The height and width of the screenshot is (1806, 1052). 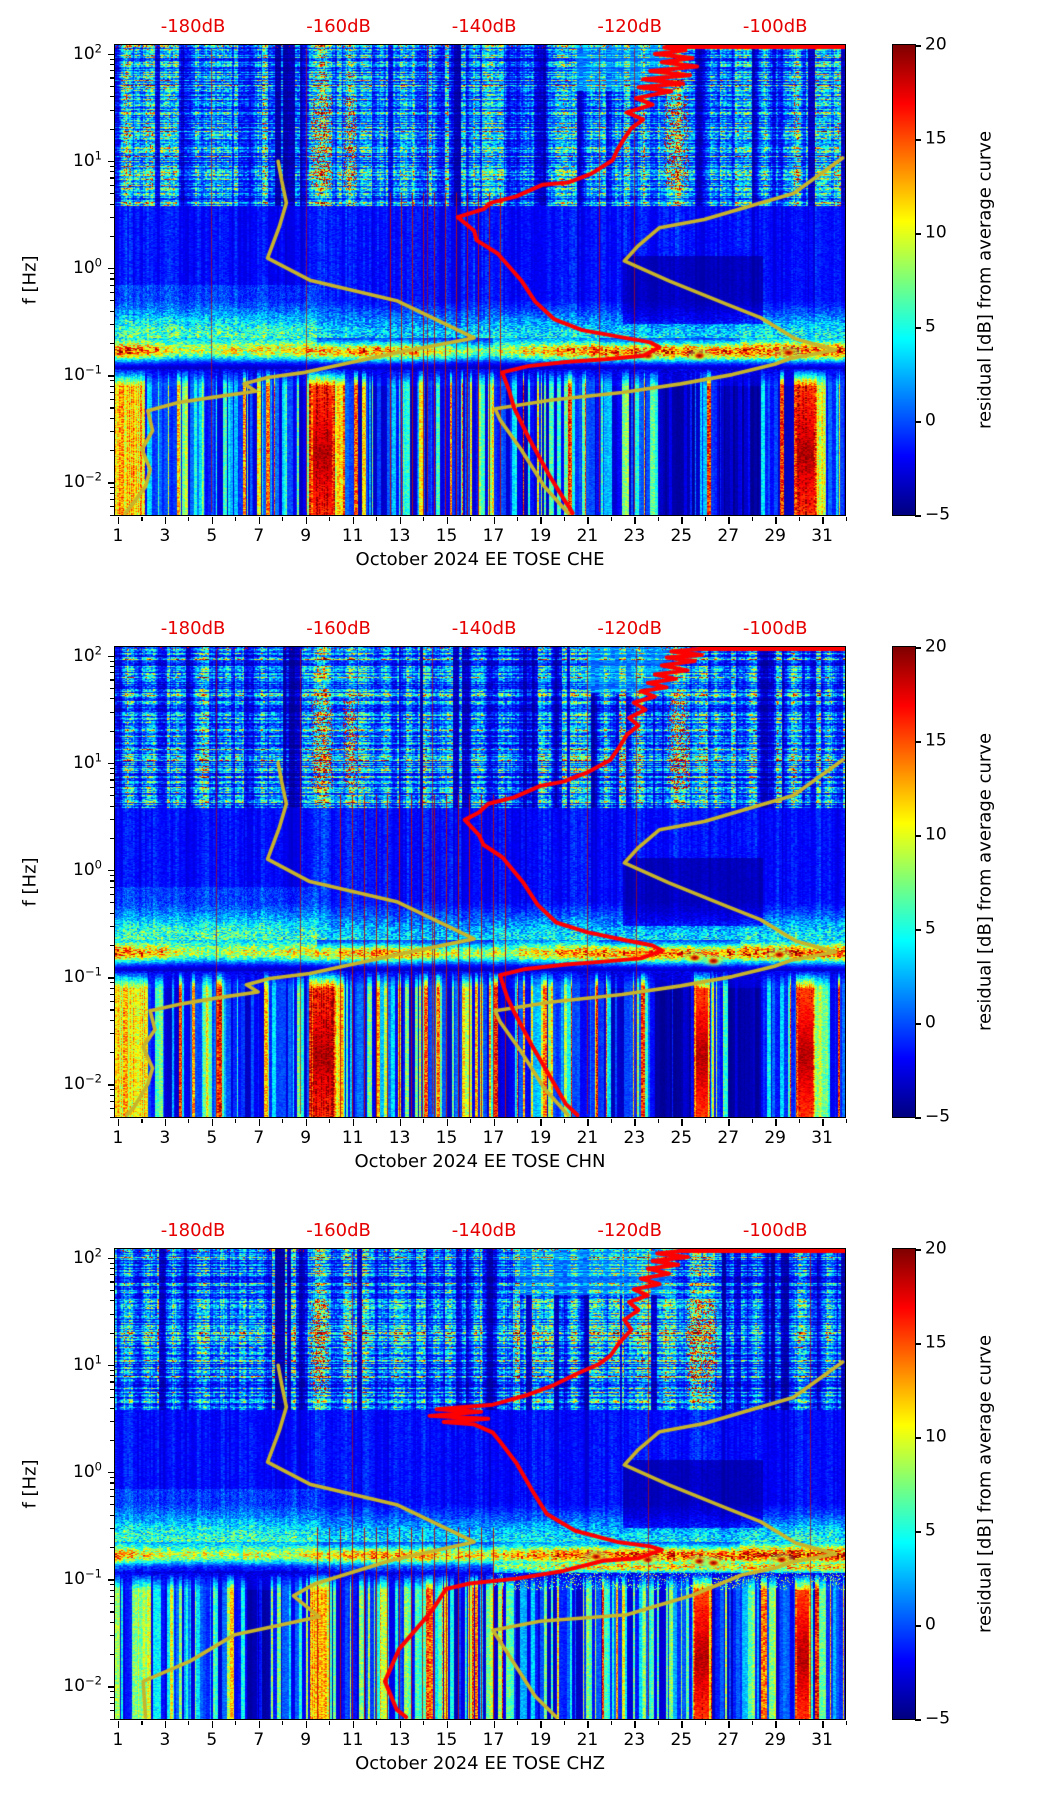 What do you see at coordinates (118, 1740) in the screenshot?
I see `x-tick-label: 1` at bounding box center [118, 1740].